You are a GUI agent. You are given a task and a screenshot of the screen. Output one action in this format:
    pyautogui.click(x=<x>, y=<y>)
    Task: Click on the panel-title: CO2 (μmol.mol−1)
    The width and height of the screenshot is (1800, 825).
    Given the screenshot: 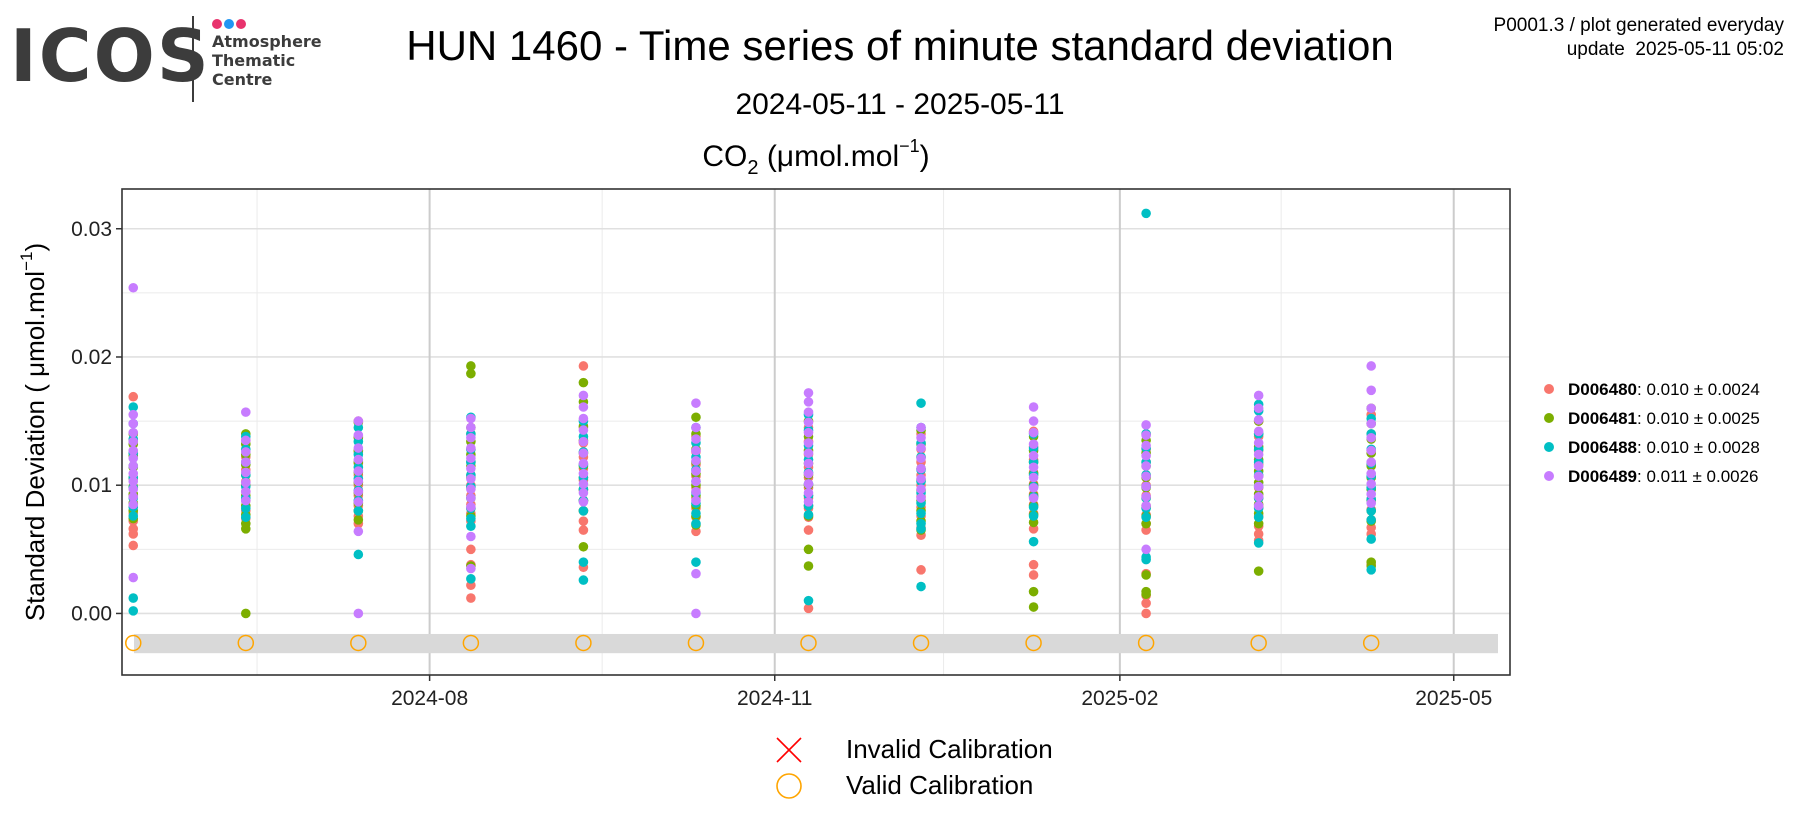 What is the action you would take?
    pyautogui.click(x=815, y=157)
    